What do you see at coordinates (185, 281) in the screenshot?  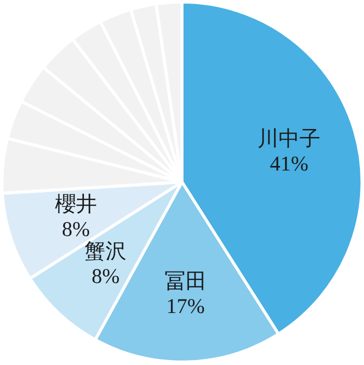 I see `slice-label: 冨田` at bounding box center [185, 281].